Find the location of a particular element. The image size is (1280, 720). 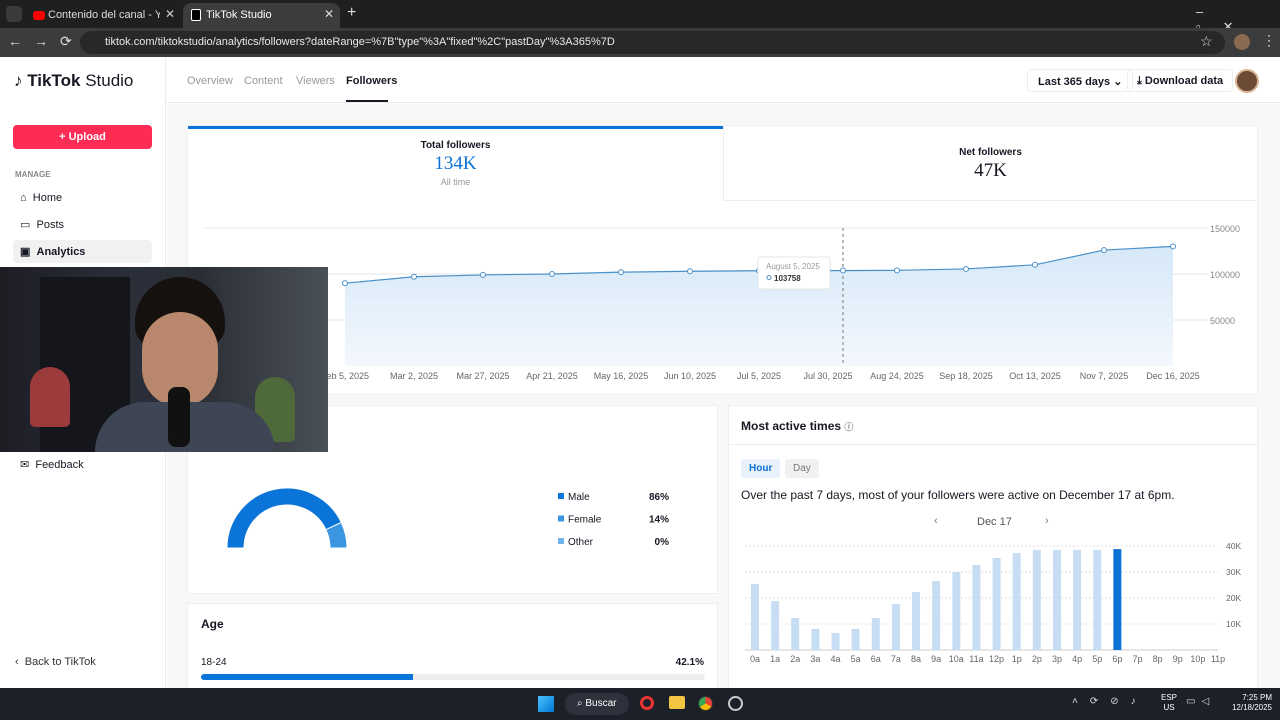

x-tick-label: 1p is located at coordinates (1017, 659).